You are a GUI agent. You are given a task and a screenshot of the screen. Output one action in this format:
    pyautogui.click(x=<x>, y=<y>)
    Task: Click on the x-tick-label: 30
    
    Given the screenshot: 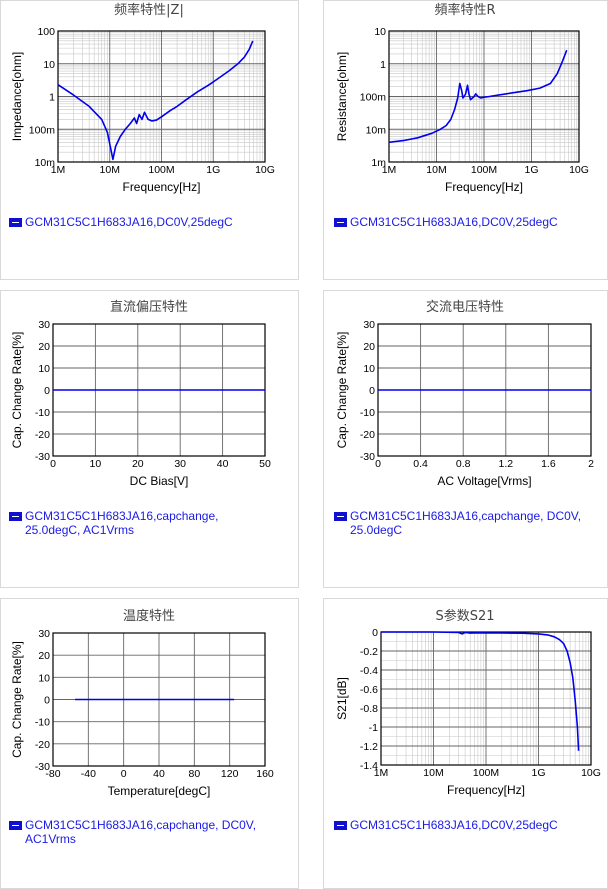 What is the action you would take?
    pyautogui.click(x=180, y=464)
    